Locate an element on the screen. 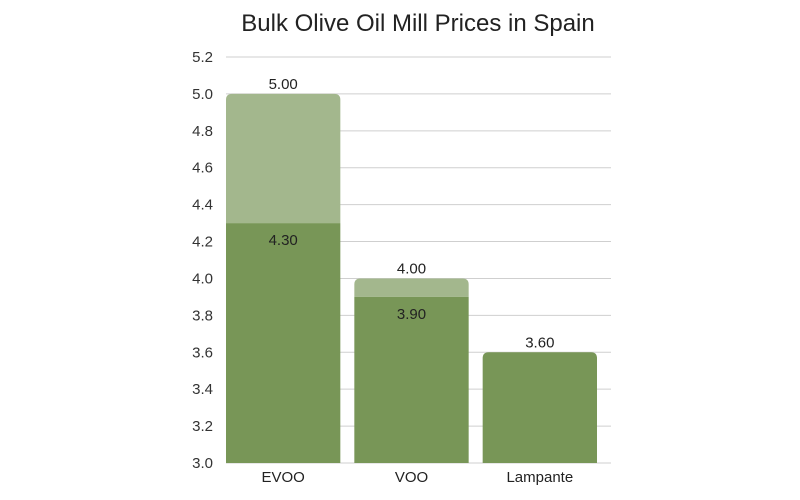 The width and height of the screenshot is (800, 500). bar-lower-lampante is located at coordinates (539, 407).